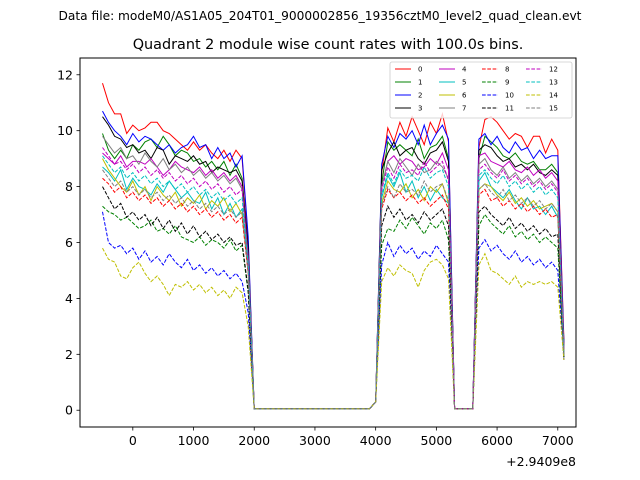  I want to click on x-axis: 0 1000 2000 3000 4000 5000 6000 7000, so click(351, 437).